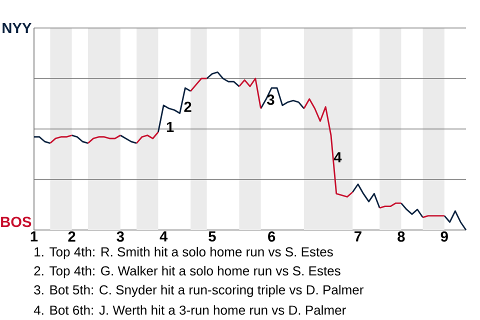  I want to click on text: BOS, so click(16, 222).